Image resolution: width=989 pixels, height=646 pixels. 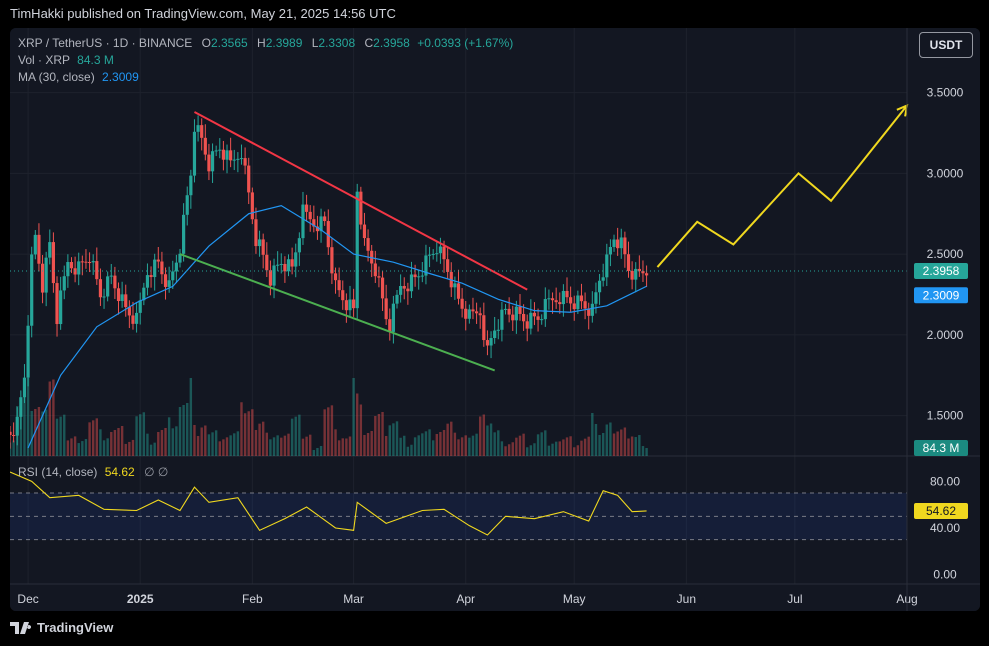 I want to click on currency-button: USDT, so click(x=946, y=45).